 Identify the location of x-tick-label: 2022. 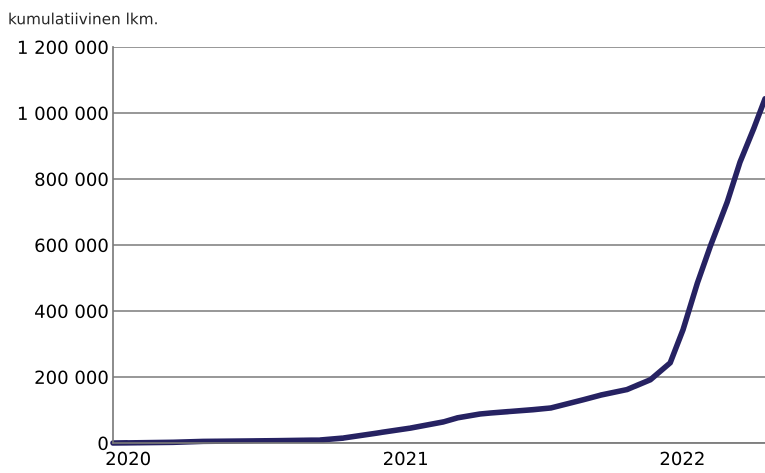
(682, 459).